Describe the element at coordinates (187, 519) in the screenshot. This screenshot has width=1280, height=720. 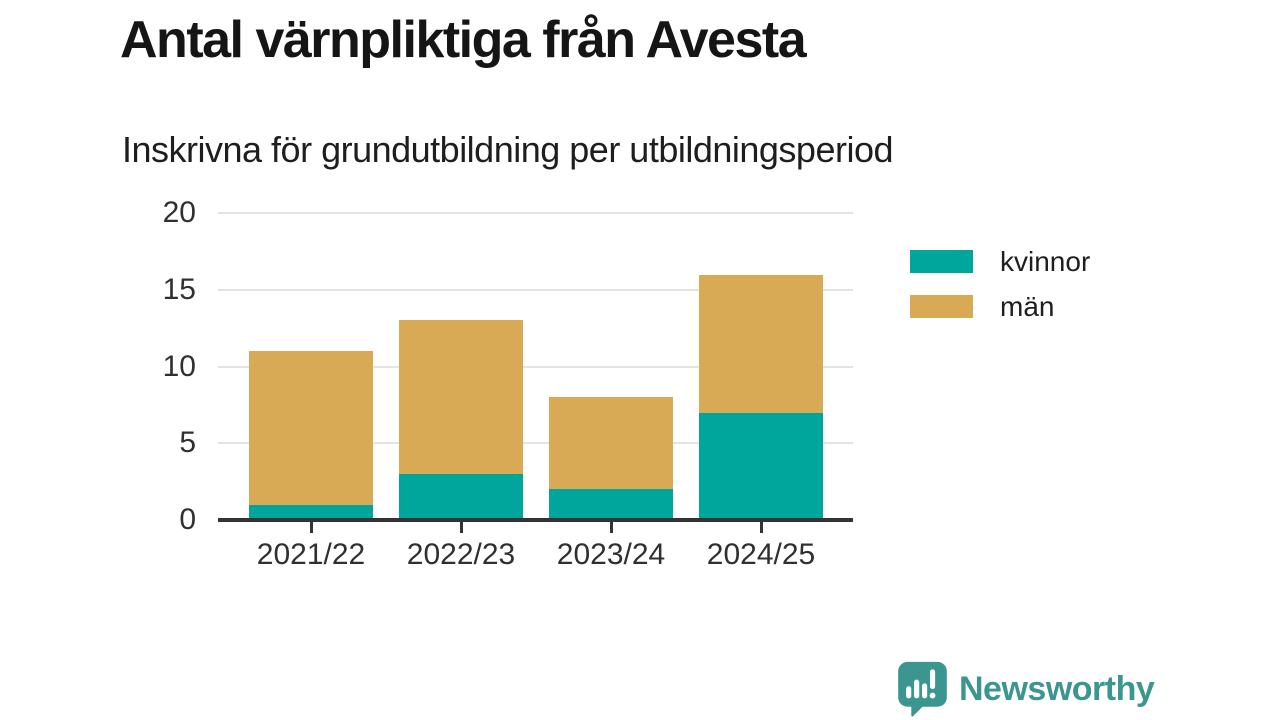
I see `y-axis-tick-label: 0` at that location.